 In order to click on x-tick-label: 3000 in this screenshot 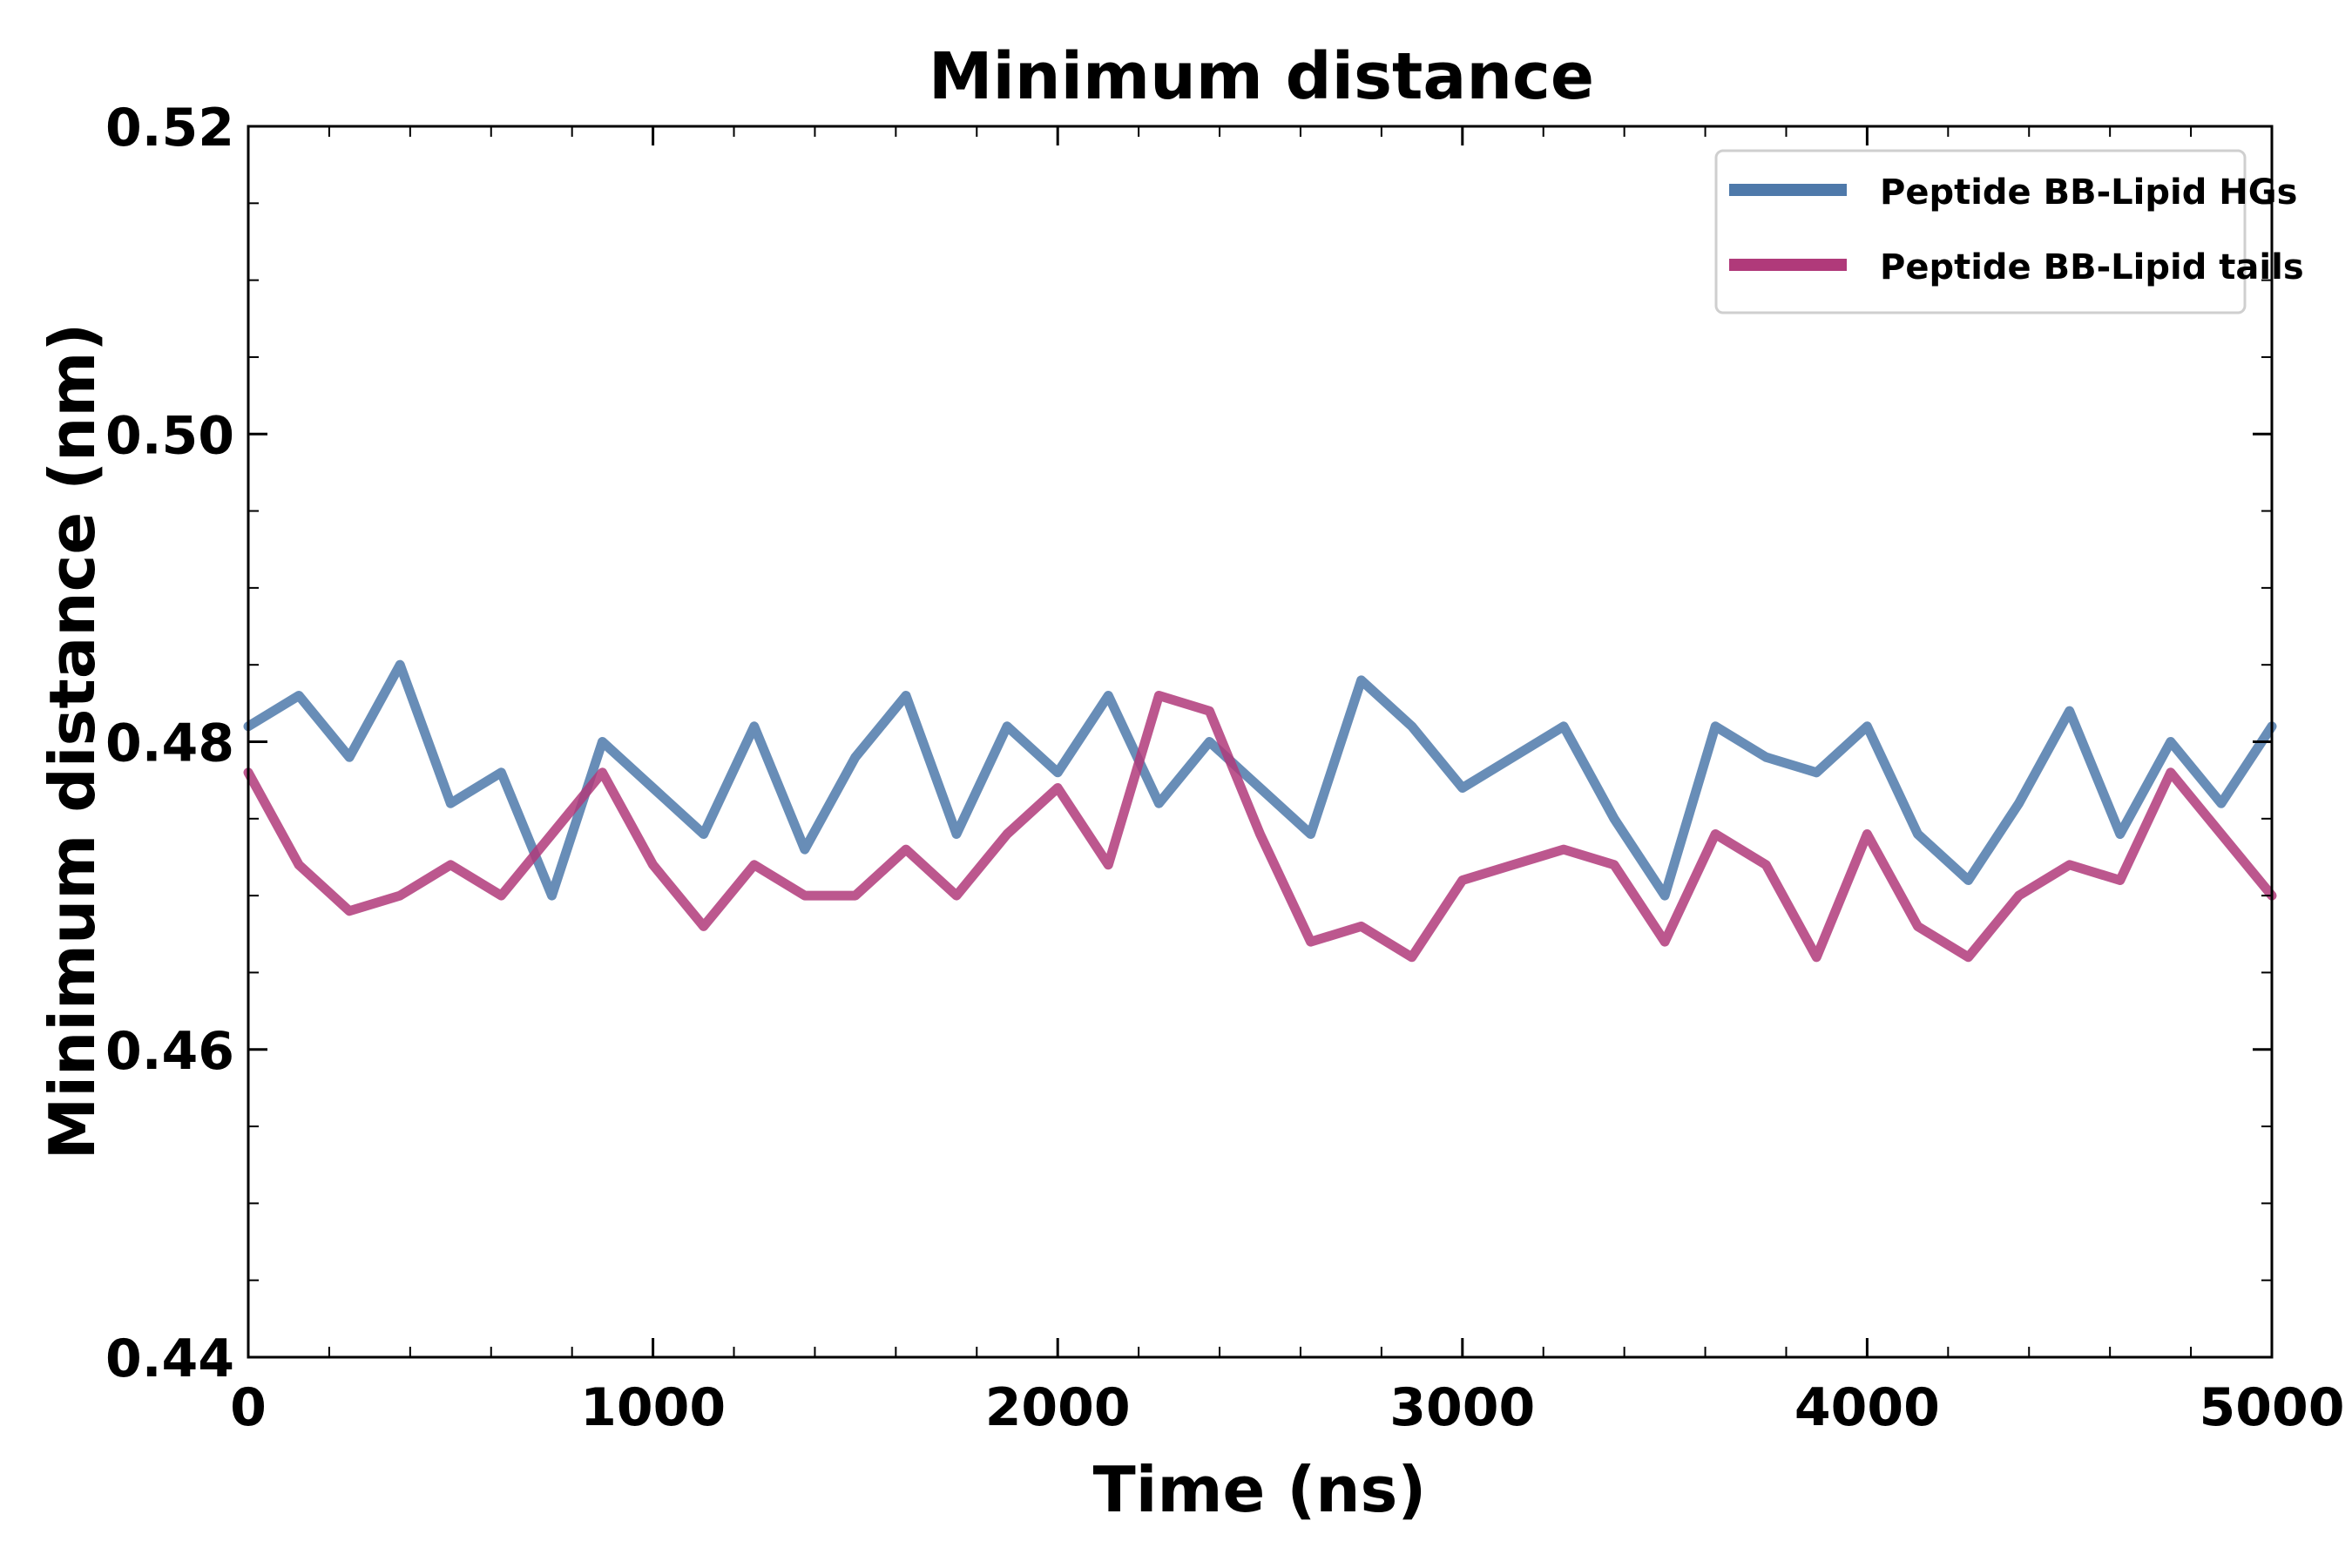, I will do `click(1462, 1408)`.